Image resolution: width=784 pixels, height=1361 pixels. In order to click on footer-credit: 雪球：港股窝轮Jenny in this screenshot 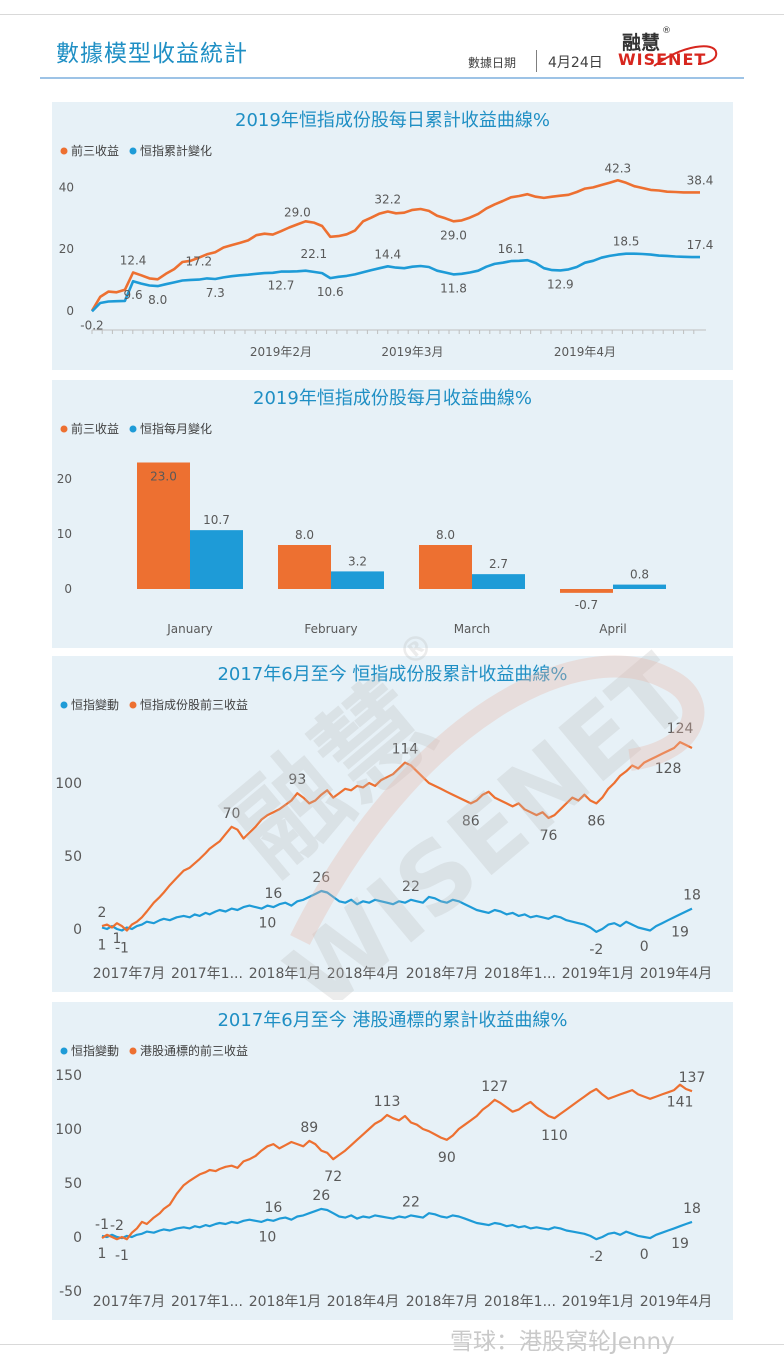, I will do `click(562, 1342)`.